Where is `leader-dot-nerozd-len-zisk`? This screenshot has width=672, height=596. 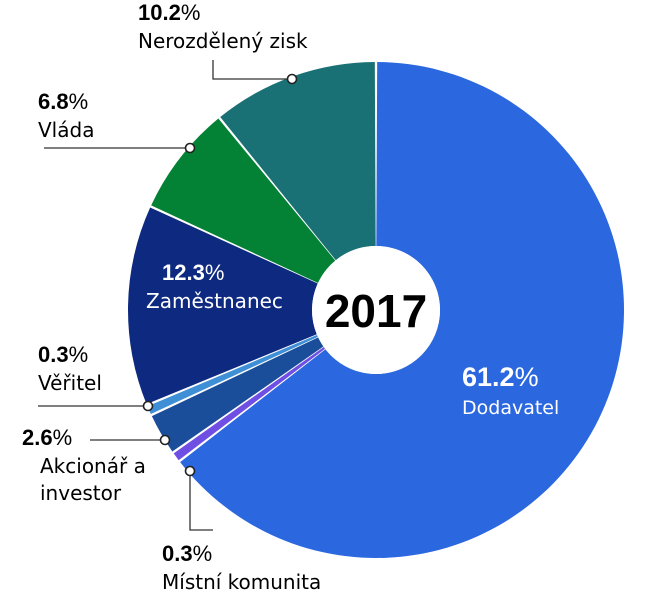
leader-dot-nerozd-len-zisk is located at coordinates (292, 79).